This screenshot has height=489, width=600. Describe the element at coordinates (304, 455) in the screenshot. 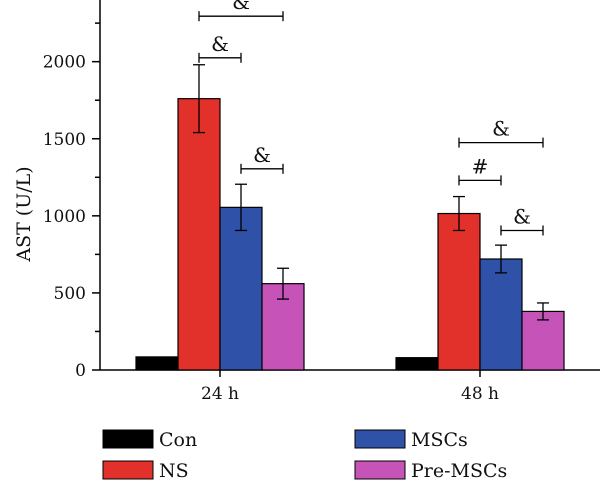

I see `legend: Con MSCs NS Pre-MSCs` at that location.